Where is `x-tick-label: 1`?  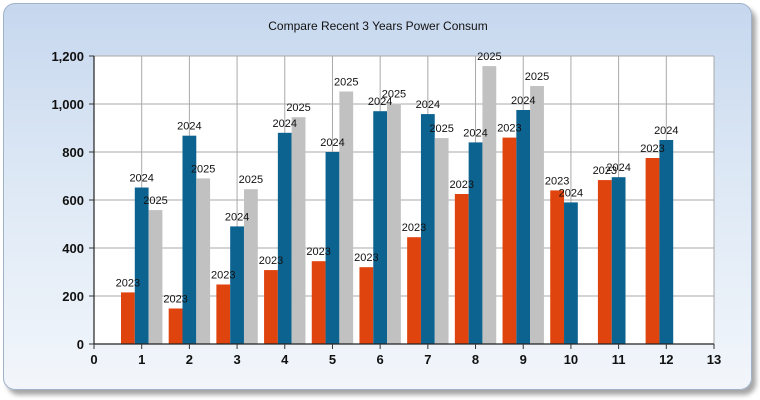
x-tick-label: 1 is located at coordinates (141, 359).